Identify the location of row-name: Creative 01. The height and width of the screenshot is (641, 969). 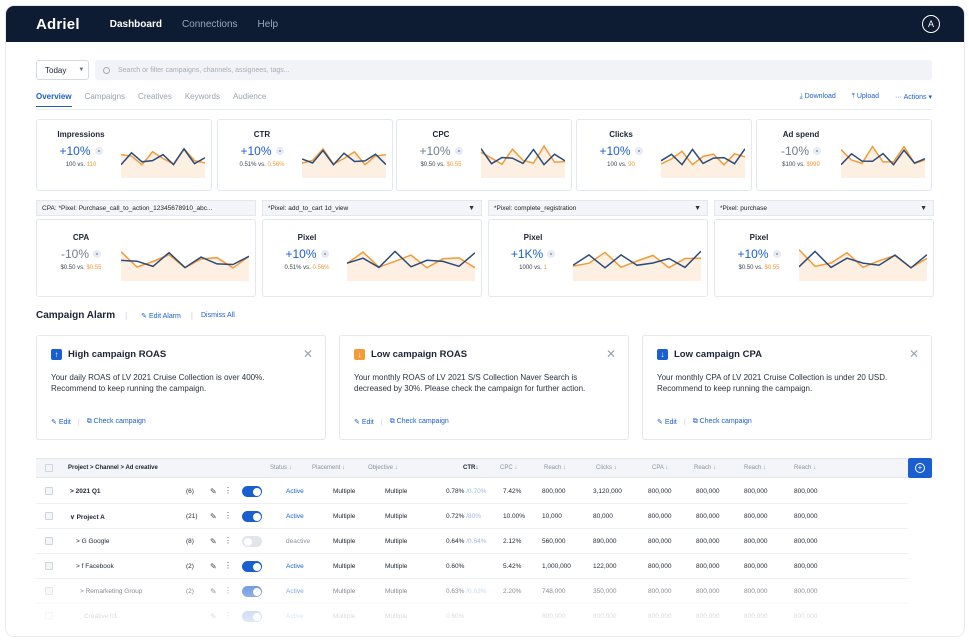
(100, 616).